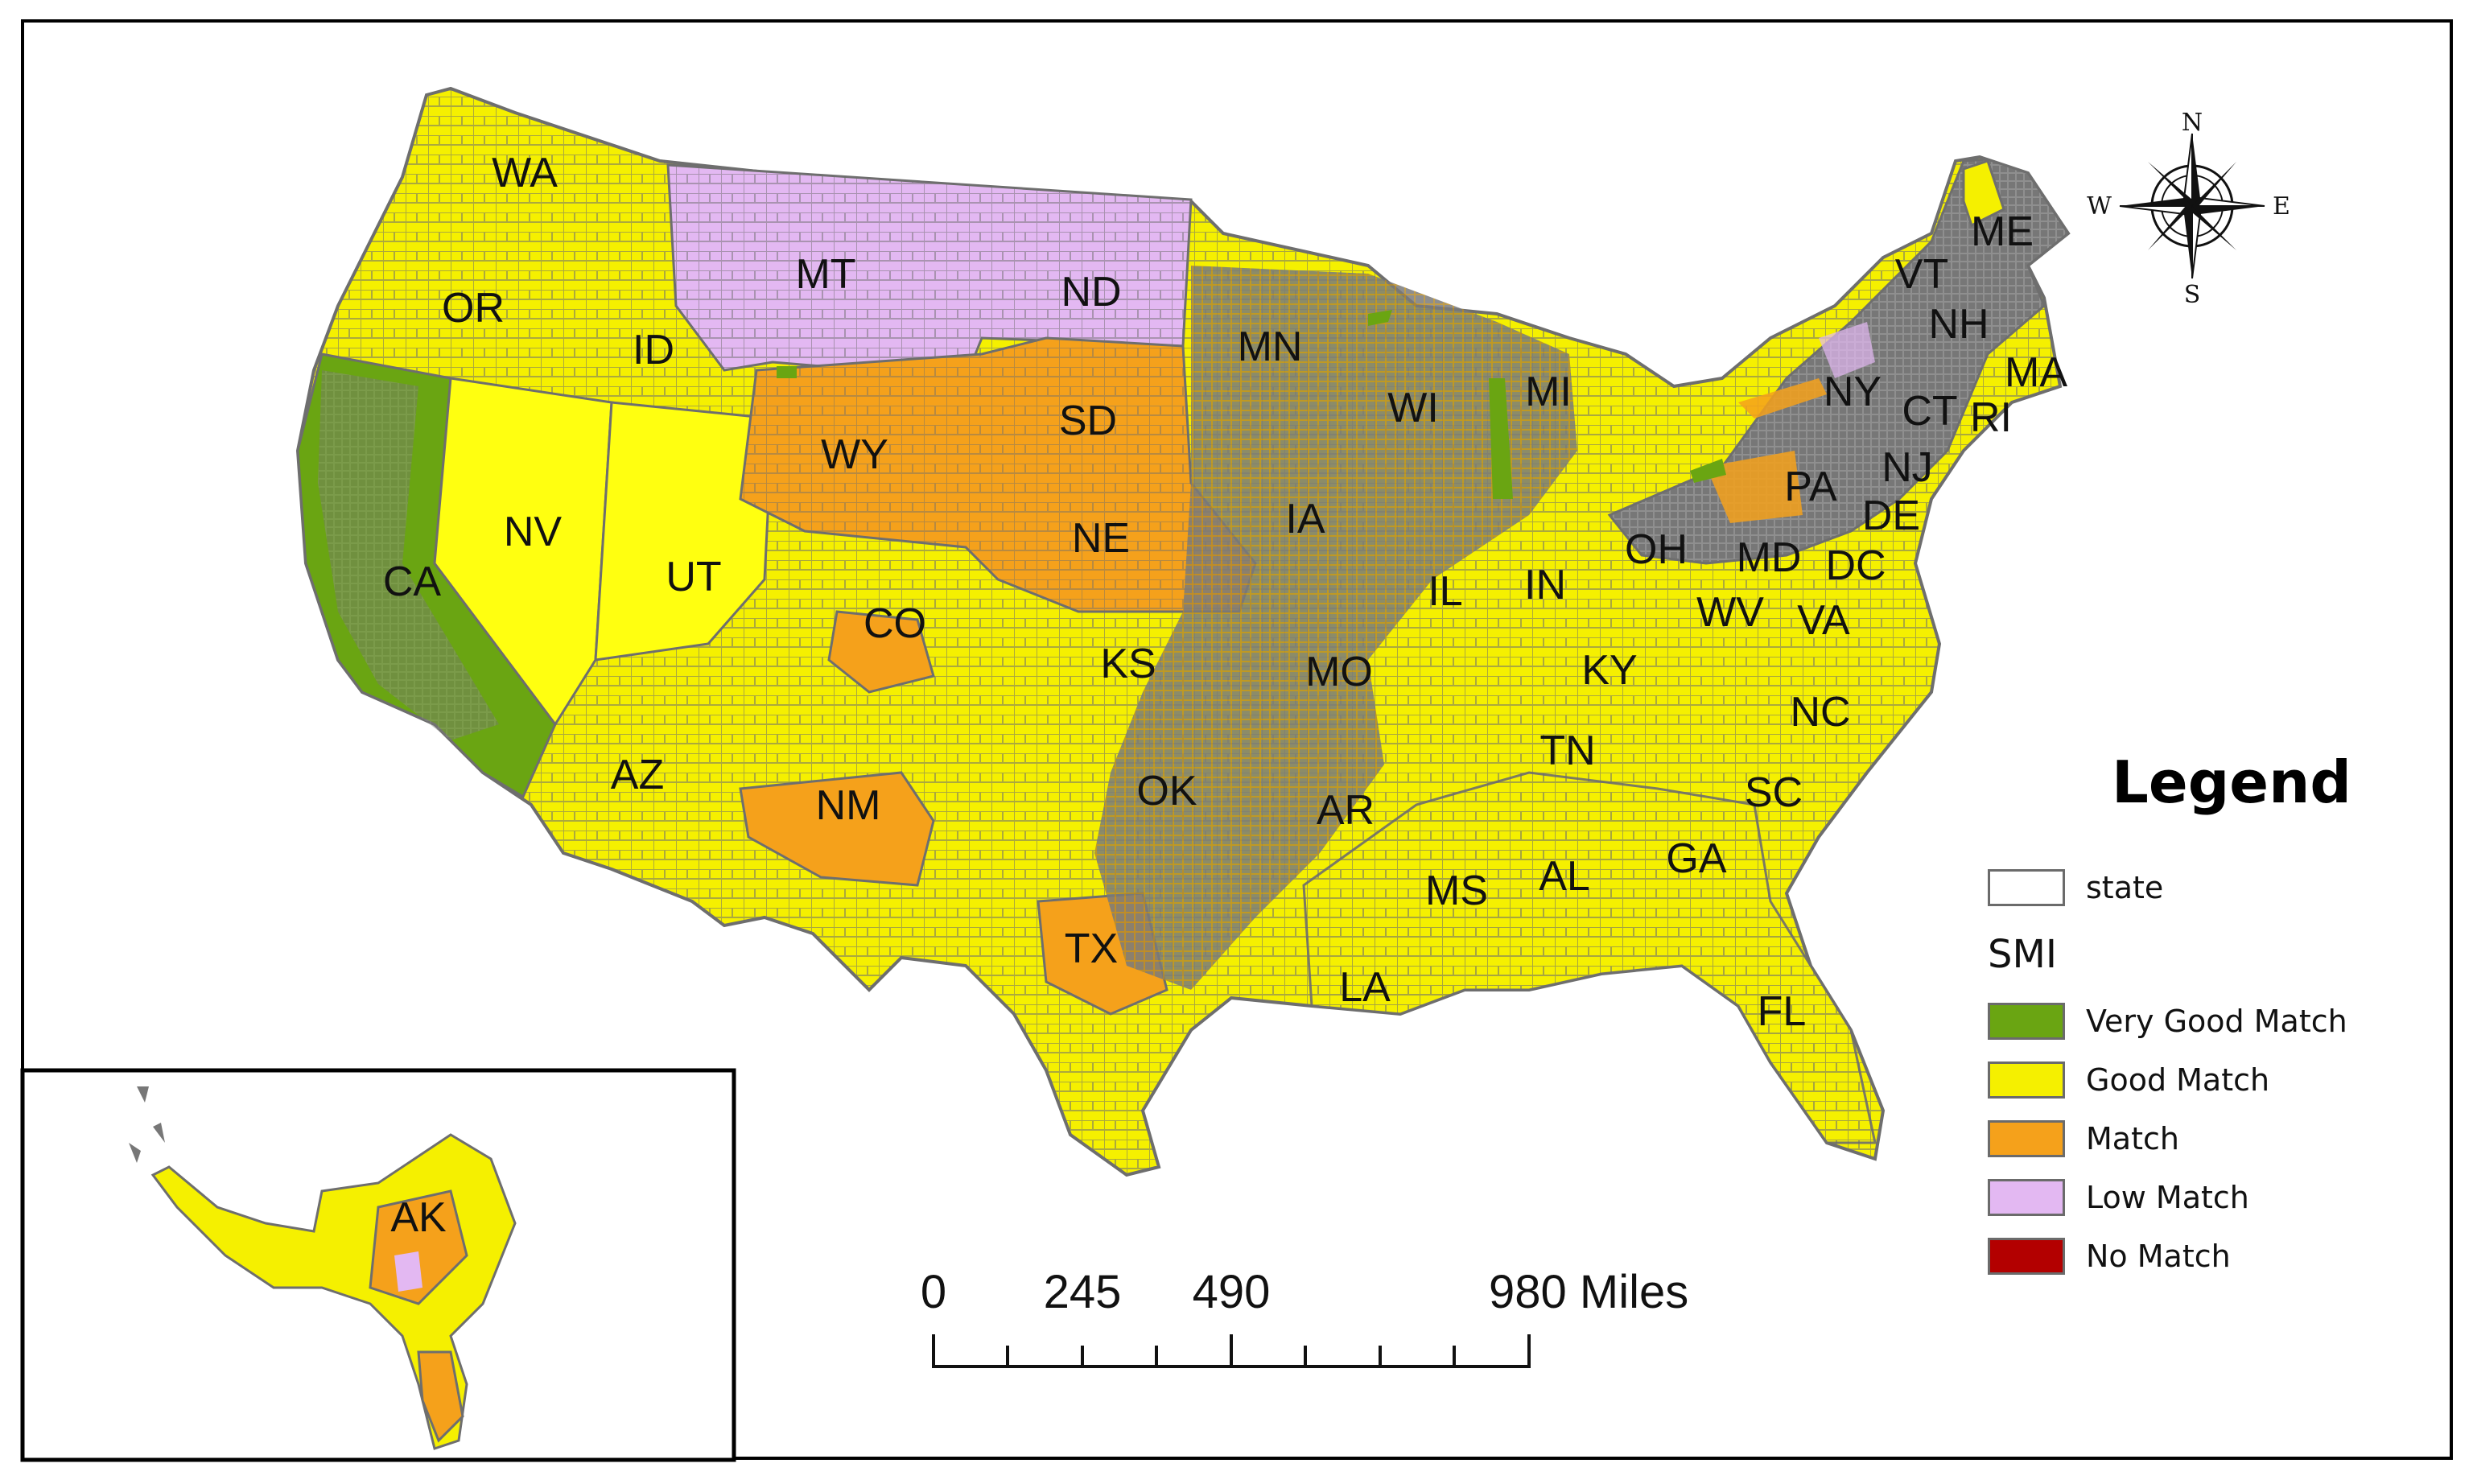 Image resolution: width=2473 pixels, height=1484 pixels. What do you see at coordinates (1091, 948) in the screenshot?
I see `state-label-tx: TX` at bounding box center [1091, 948].